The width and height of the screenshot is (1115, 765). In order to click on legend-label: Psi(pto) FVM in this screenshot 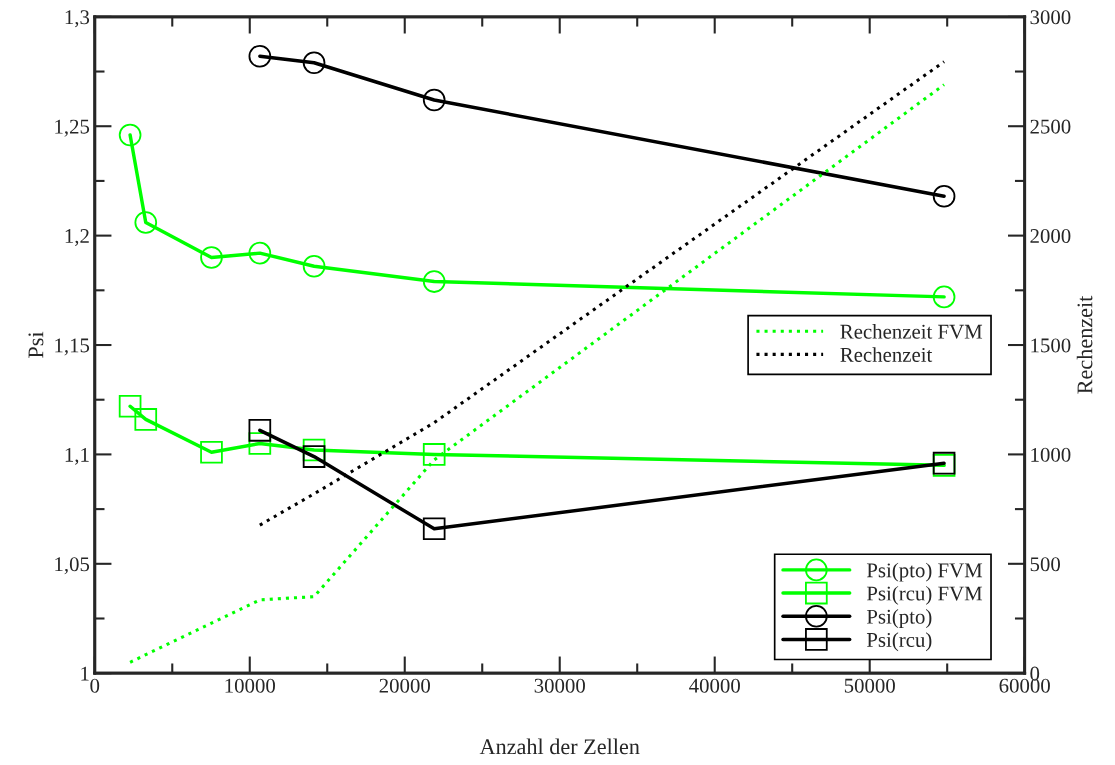, I will do `click(924, 572)`.